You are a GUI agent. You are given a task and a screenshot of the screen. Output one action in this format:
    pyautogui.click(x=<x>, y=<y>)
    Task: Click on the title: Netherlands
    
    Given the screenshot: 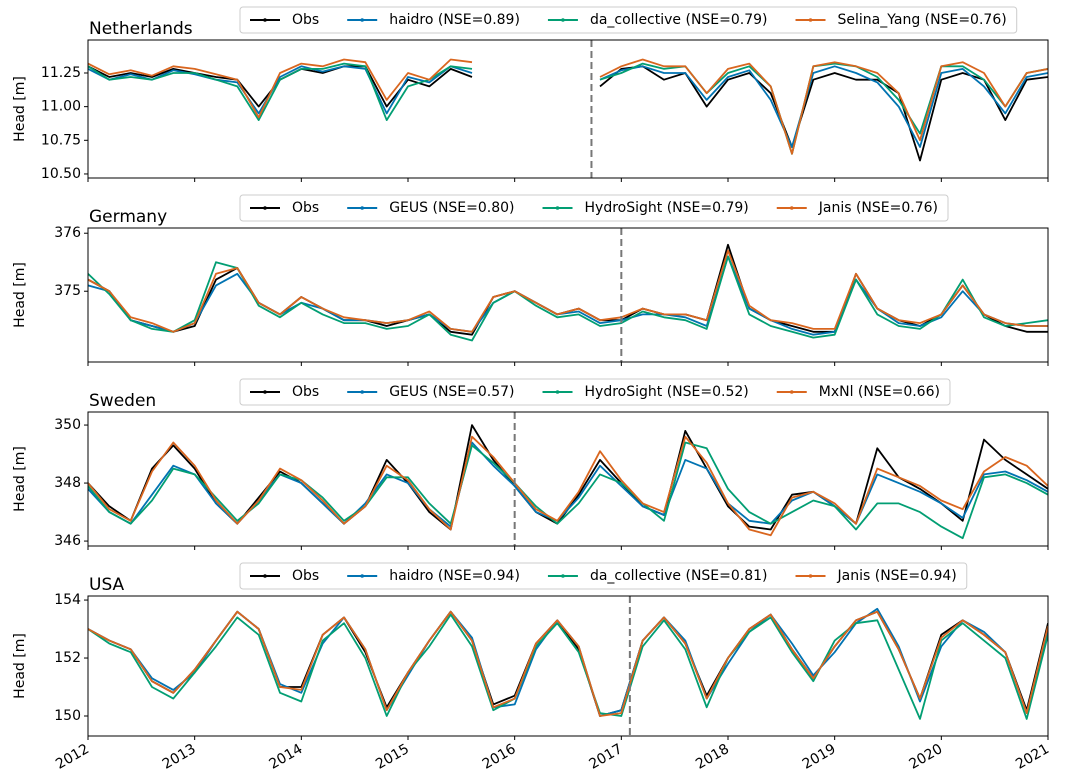 What is the action you would take?
    pyautogui.click(x=141, y=29)
    